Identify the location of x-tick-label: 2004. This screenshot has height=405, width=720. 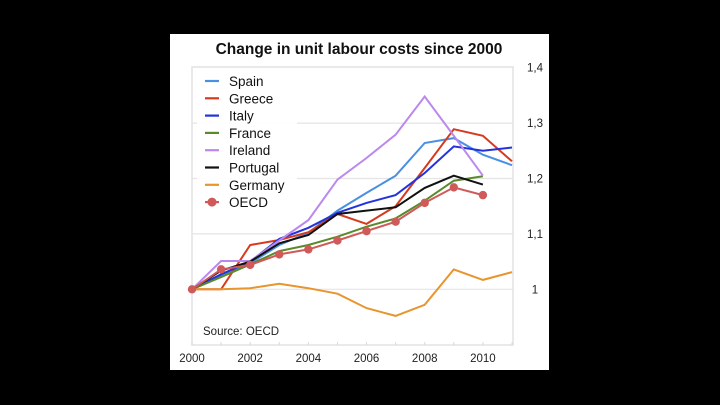
(309, 359).